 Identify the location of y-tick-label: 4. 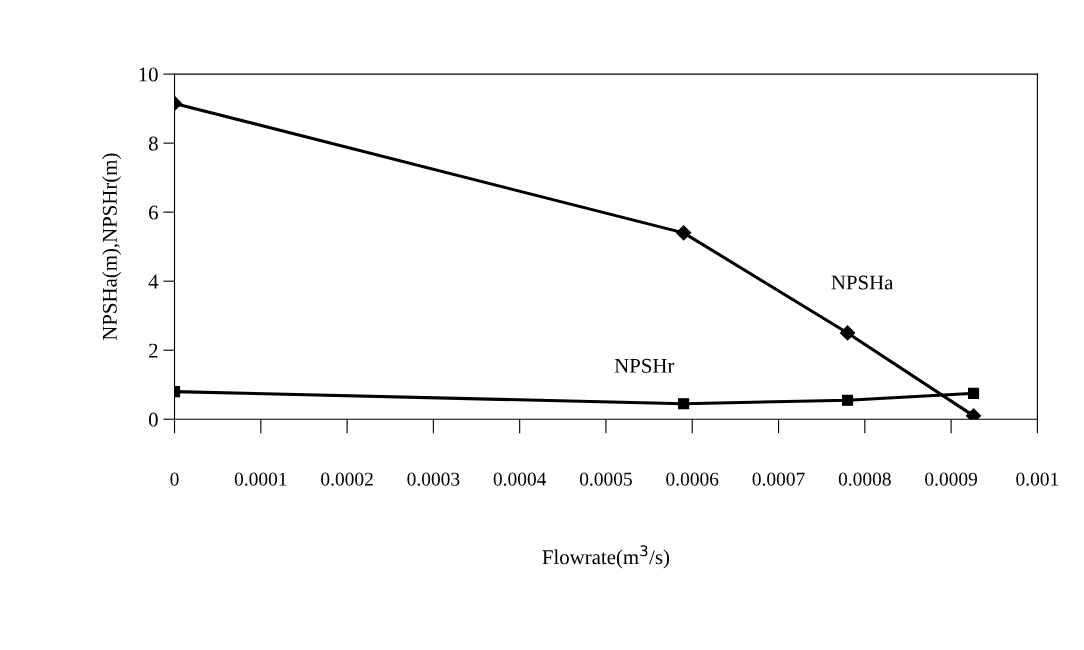
(153, 281).